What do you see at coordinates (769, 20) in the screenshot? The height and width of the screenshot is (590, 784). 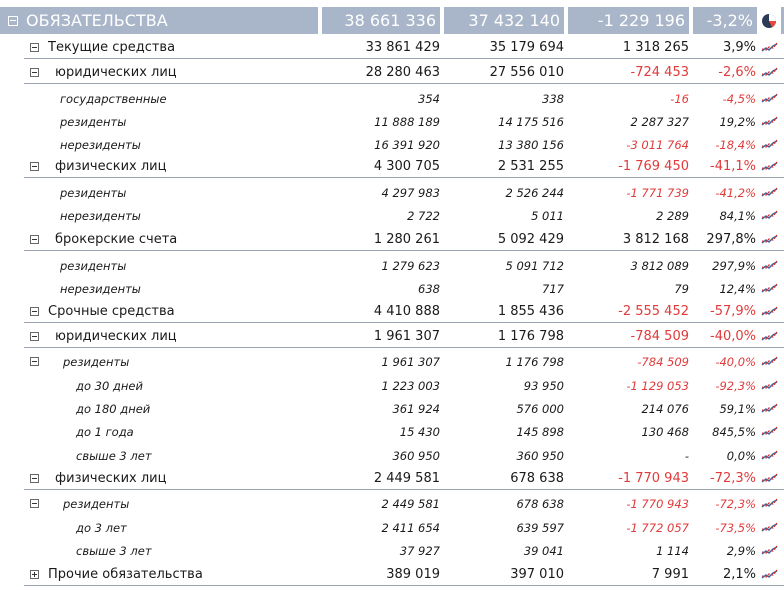 I see `pie-chart-icon` at bounding box center [769, 20].